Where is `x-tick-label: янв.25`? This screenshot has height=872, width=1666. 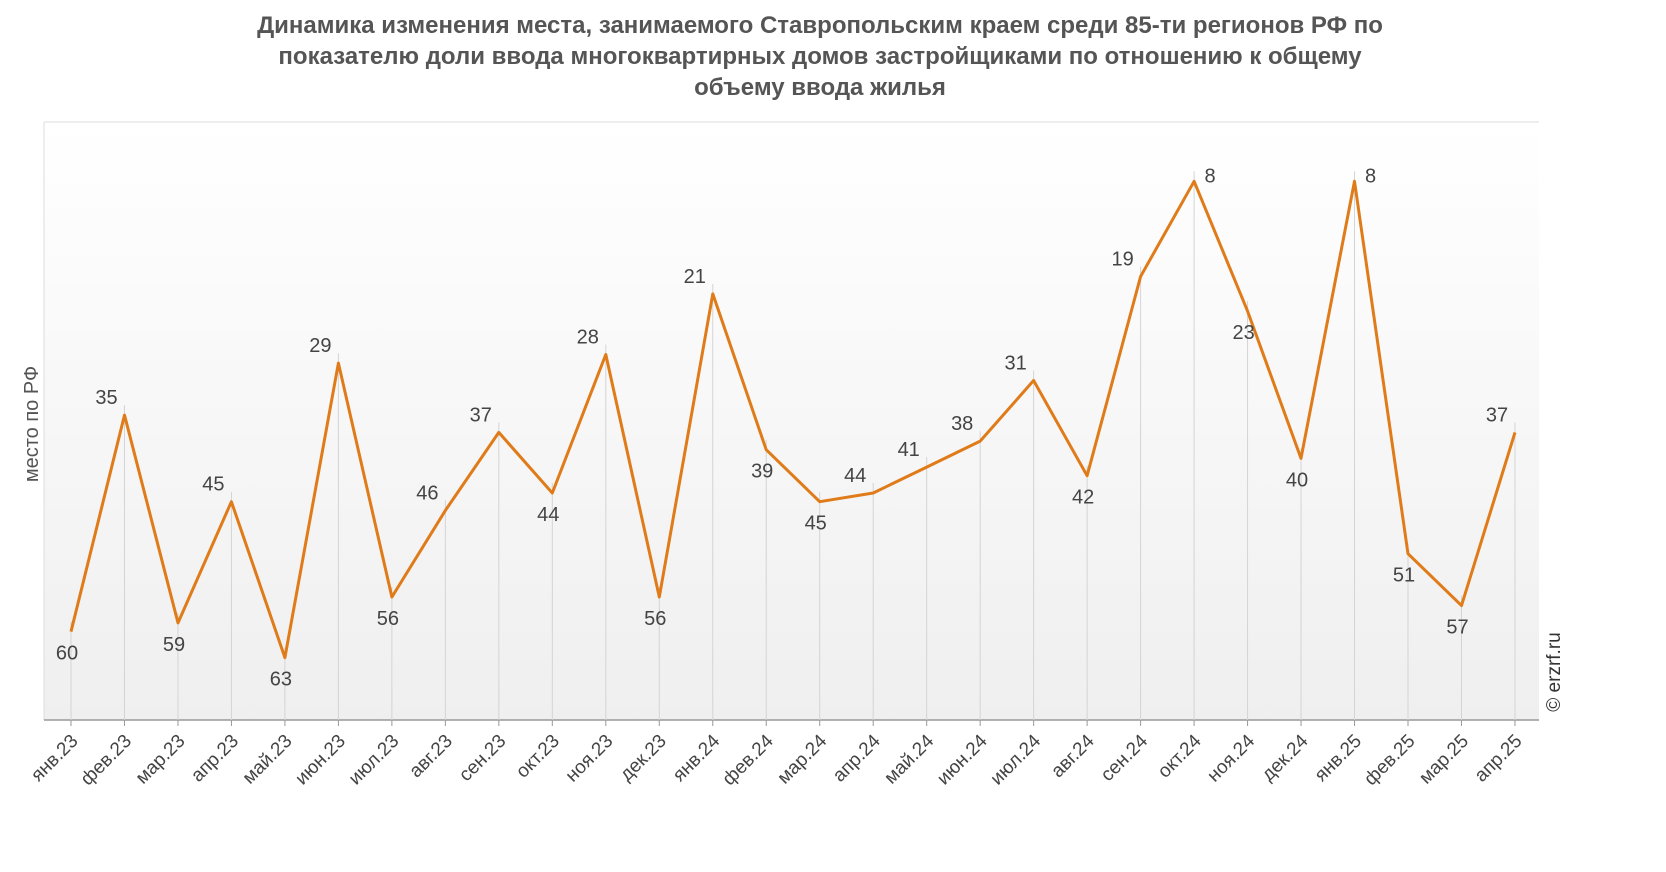
x-tick-label: янв.25 is located at coordinates (1338, 758).